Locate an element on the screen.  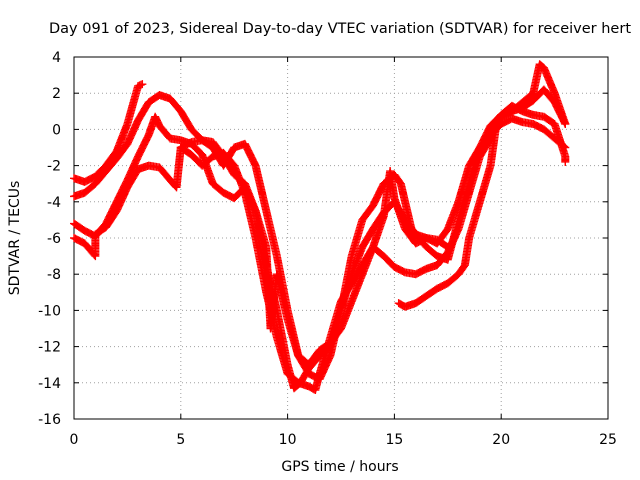
x-axis-label: GPS time / hours is located at coordinates (339, 467).